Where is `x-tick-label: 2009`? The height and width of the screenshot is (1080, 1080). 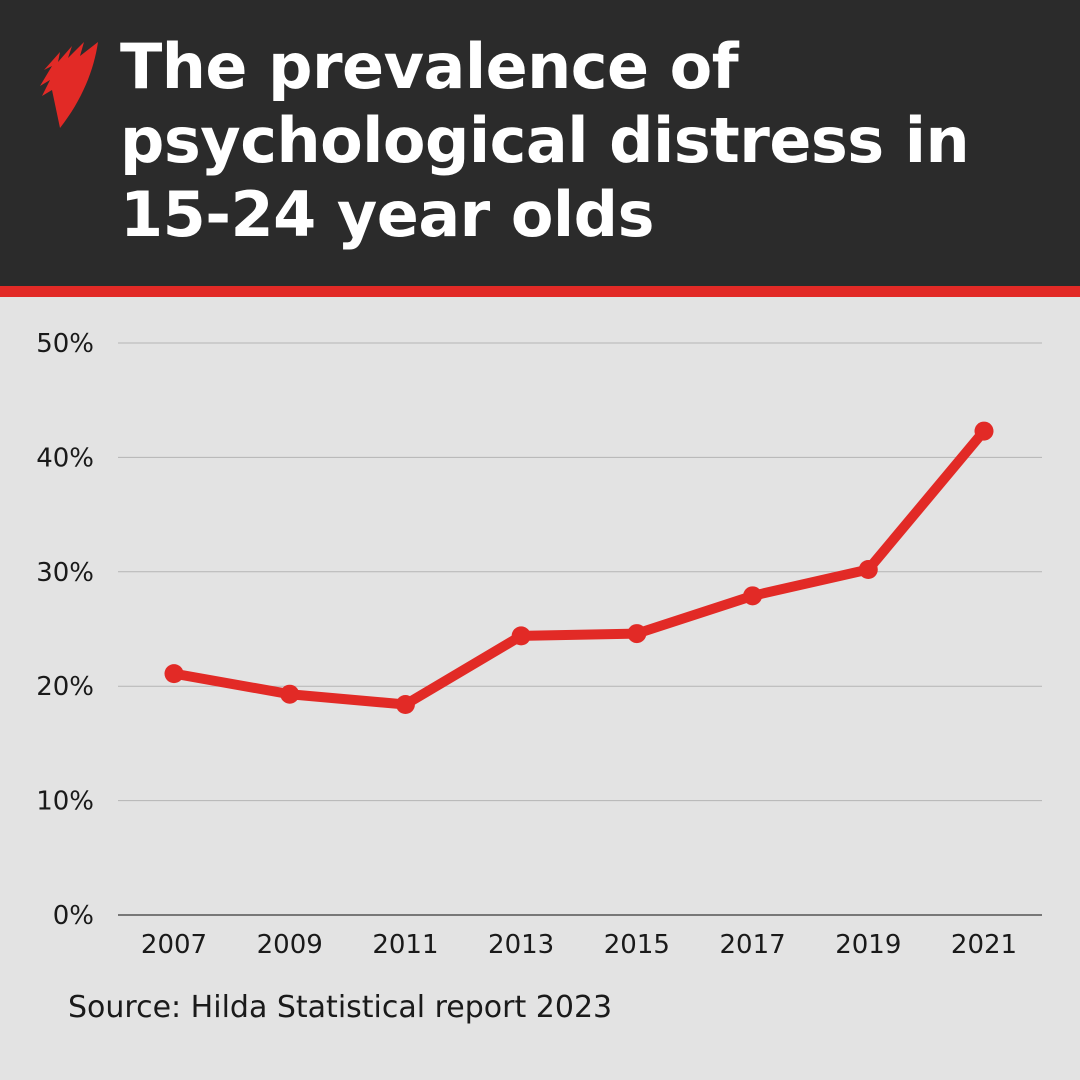
x-tick-label: 2009 is located at coordinates (290, 945).